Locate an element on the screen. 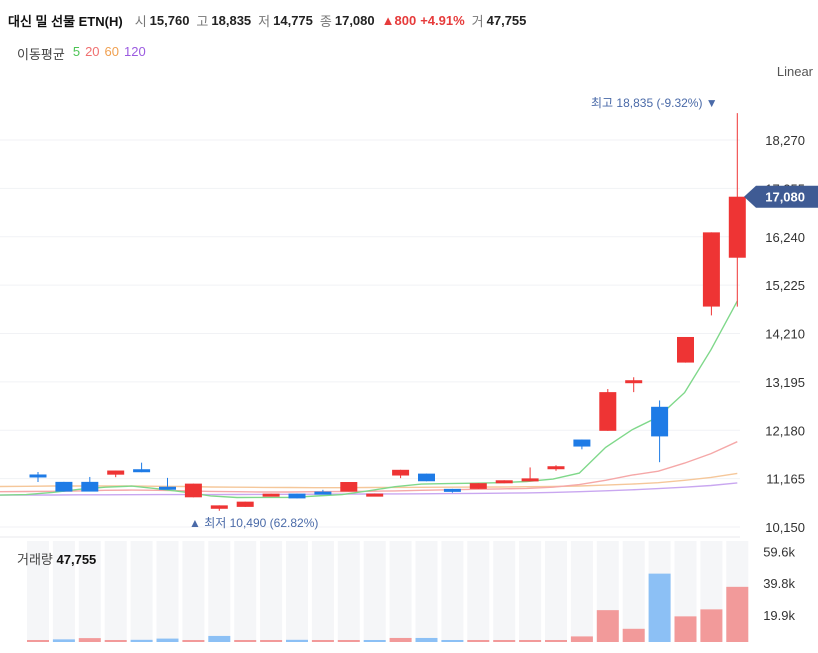 This screenshot has height=653, width=818. scale-mode-toggle: Linear is located at coordinates (794, 71).